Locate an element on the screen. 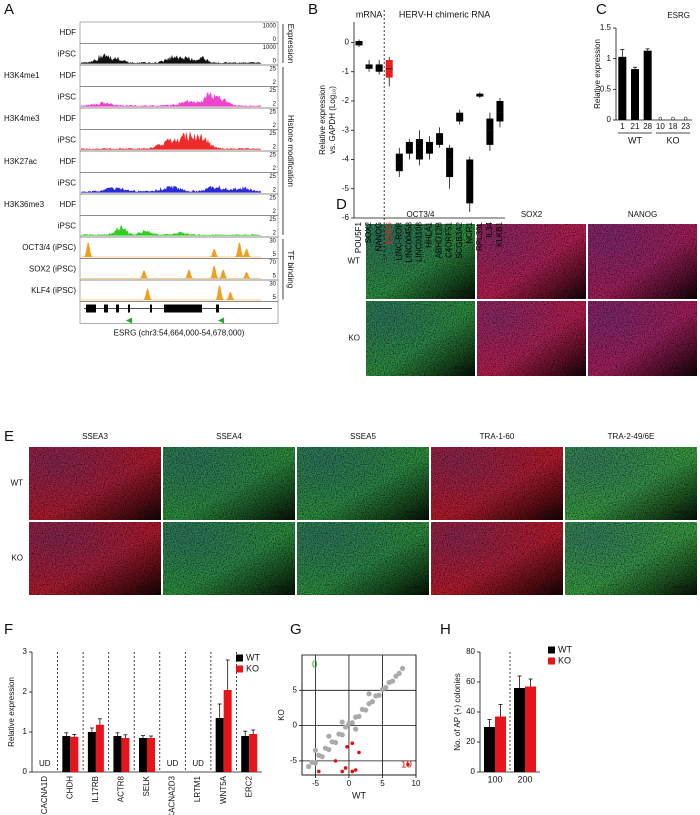 The width and height of the screenshot is (700, 815). legend-swatch is located at coordinates (551, 661).